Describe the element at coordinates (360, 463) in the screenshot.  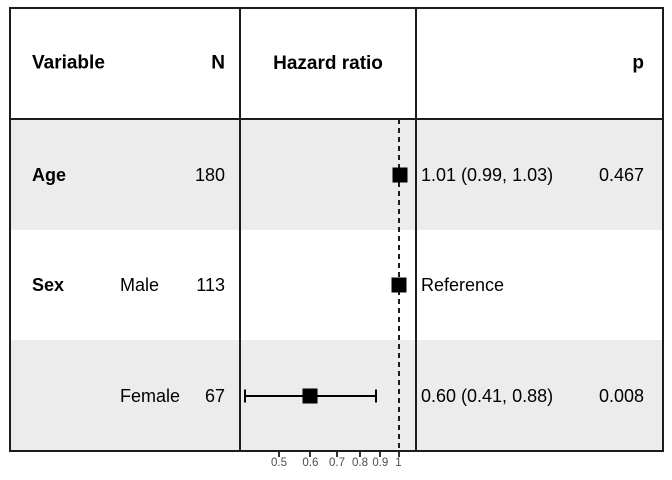
I see `x-axis-tick-label: 0.8` at that location.